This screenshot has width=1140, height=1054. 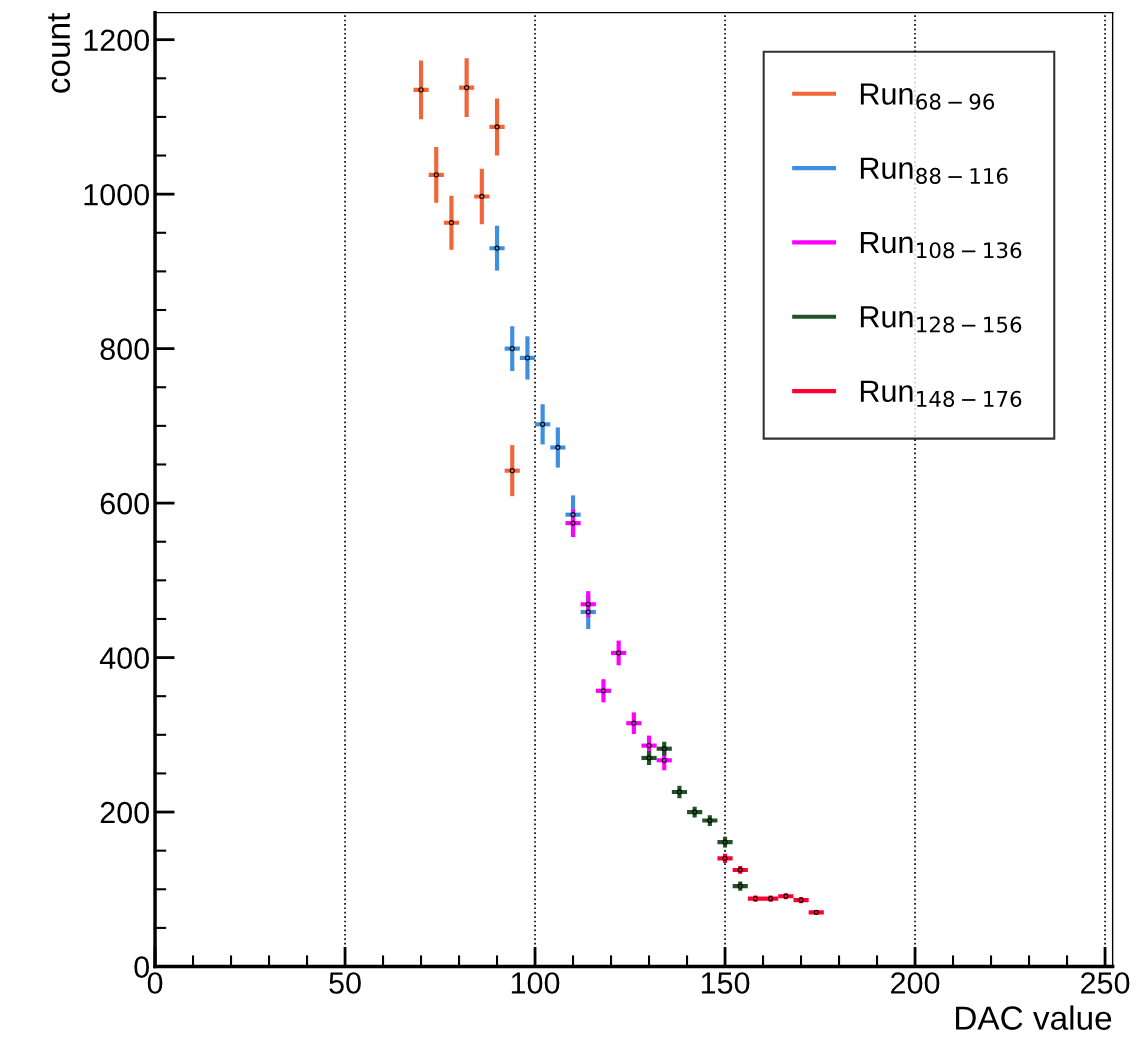 I want to click on legend-label: Run$_{68−96}$, so click(x=927, y=96).